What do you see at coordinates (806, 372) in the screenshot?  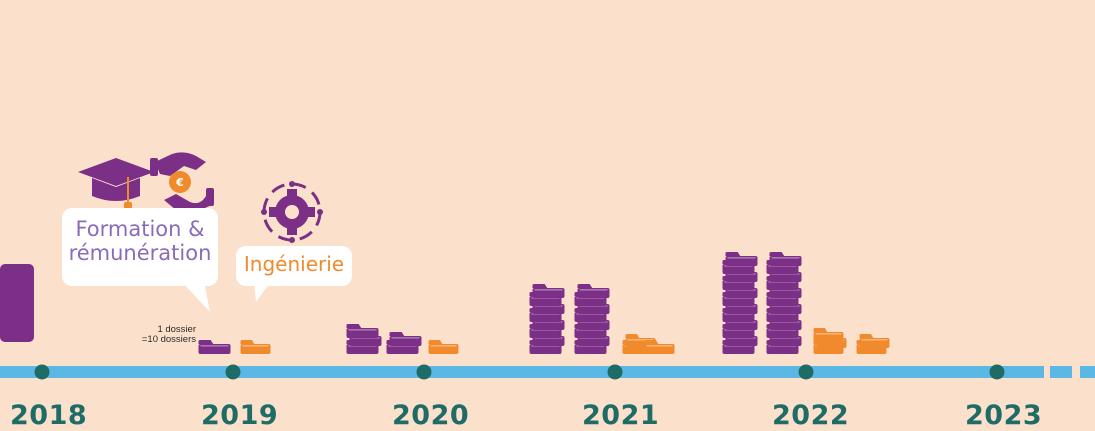 I see `timeline-dot-2022` at bounding box center [806, 372].